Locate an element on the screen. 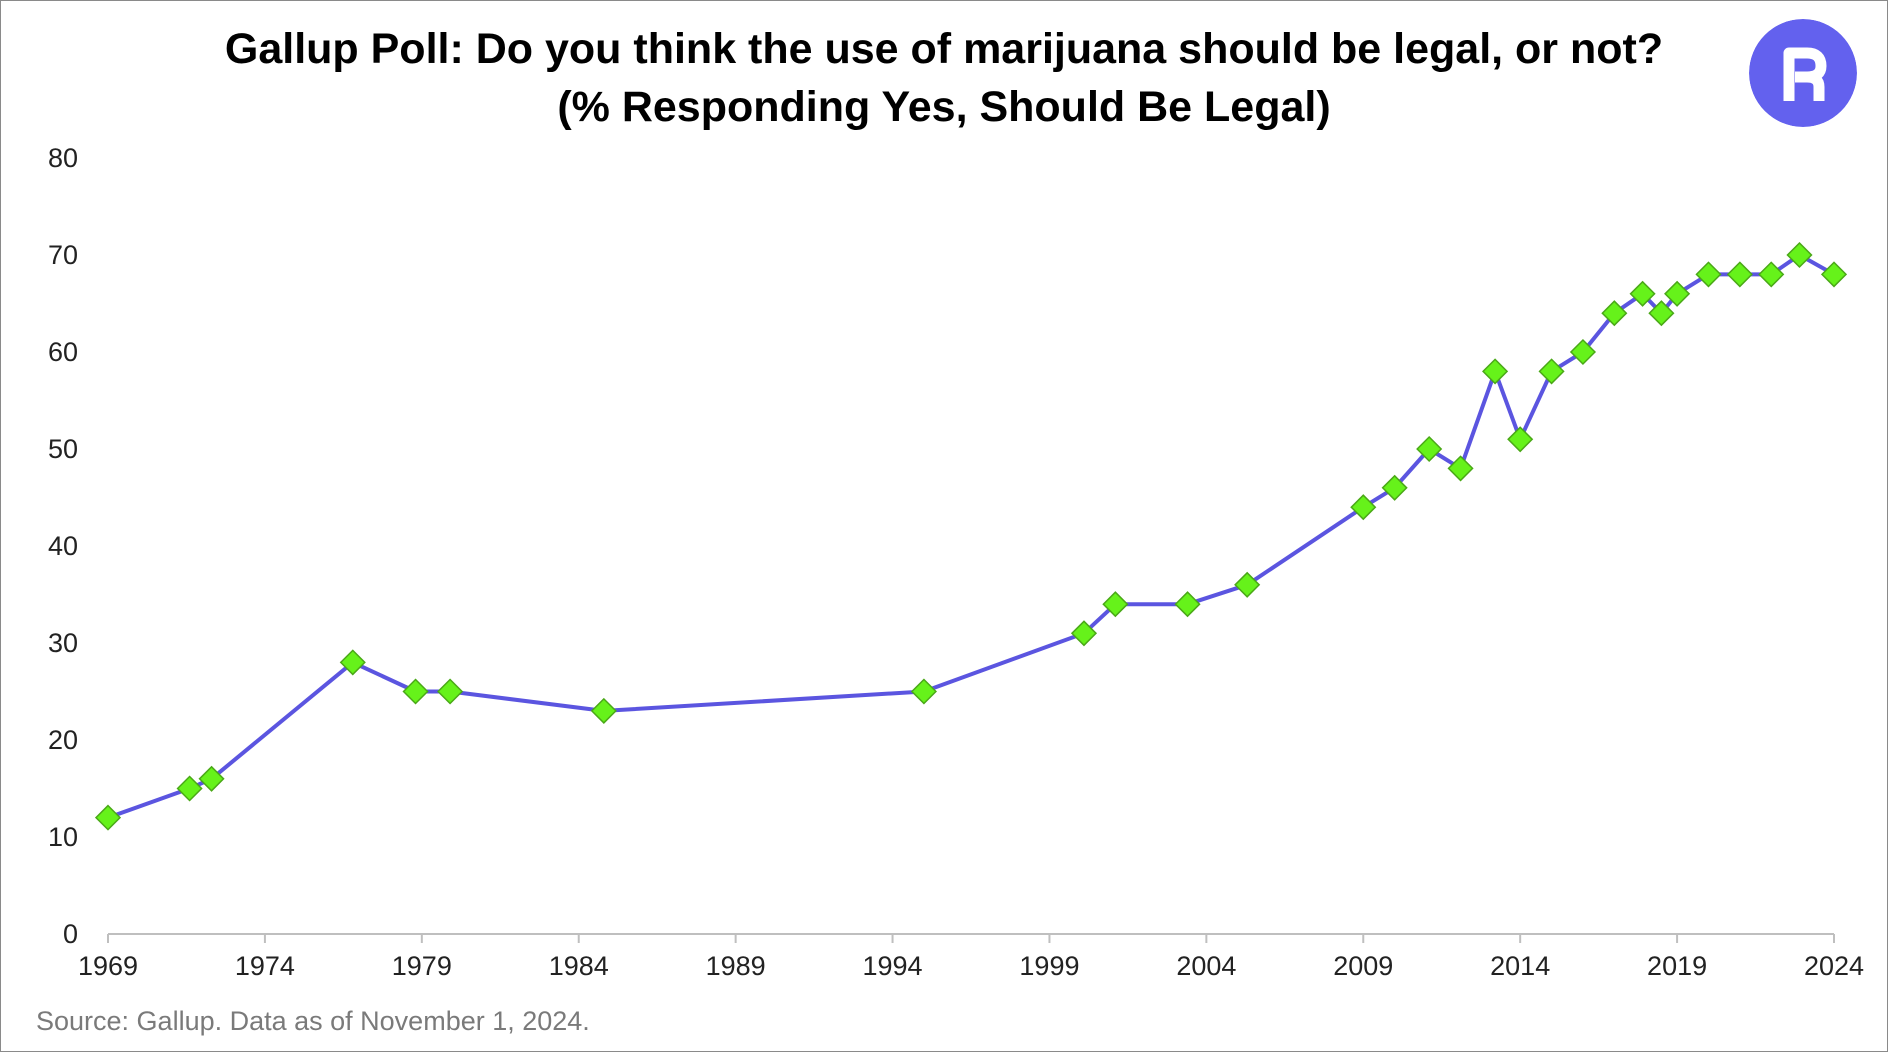  x-axis-ticks is located at coordinates (971, 938).